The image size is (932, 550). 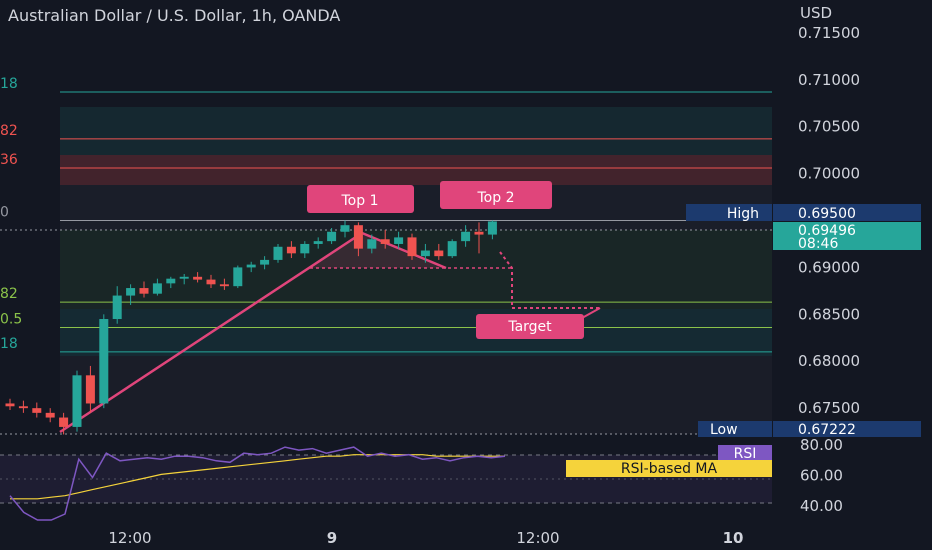 What do you see at coordinates (827, 231) in the screenshot?
I see `current-price-value: 0.69496` at bounding box center [827, 231].